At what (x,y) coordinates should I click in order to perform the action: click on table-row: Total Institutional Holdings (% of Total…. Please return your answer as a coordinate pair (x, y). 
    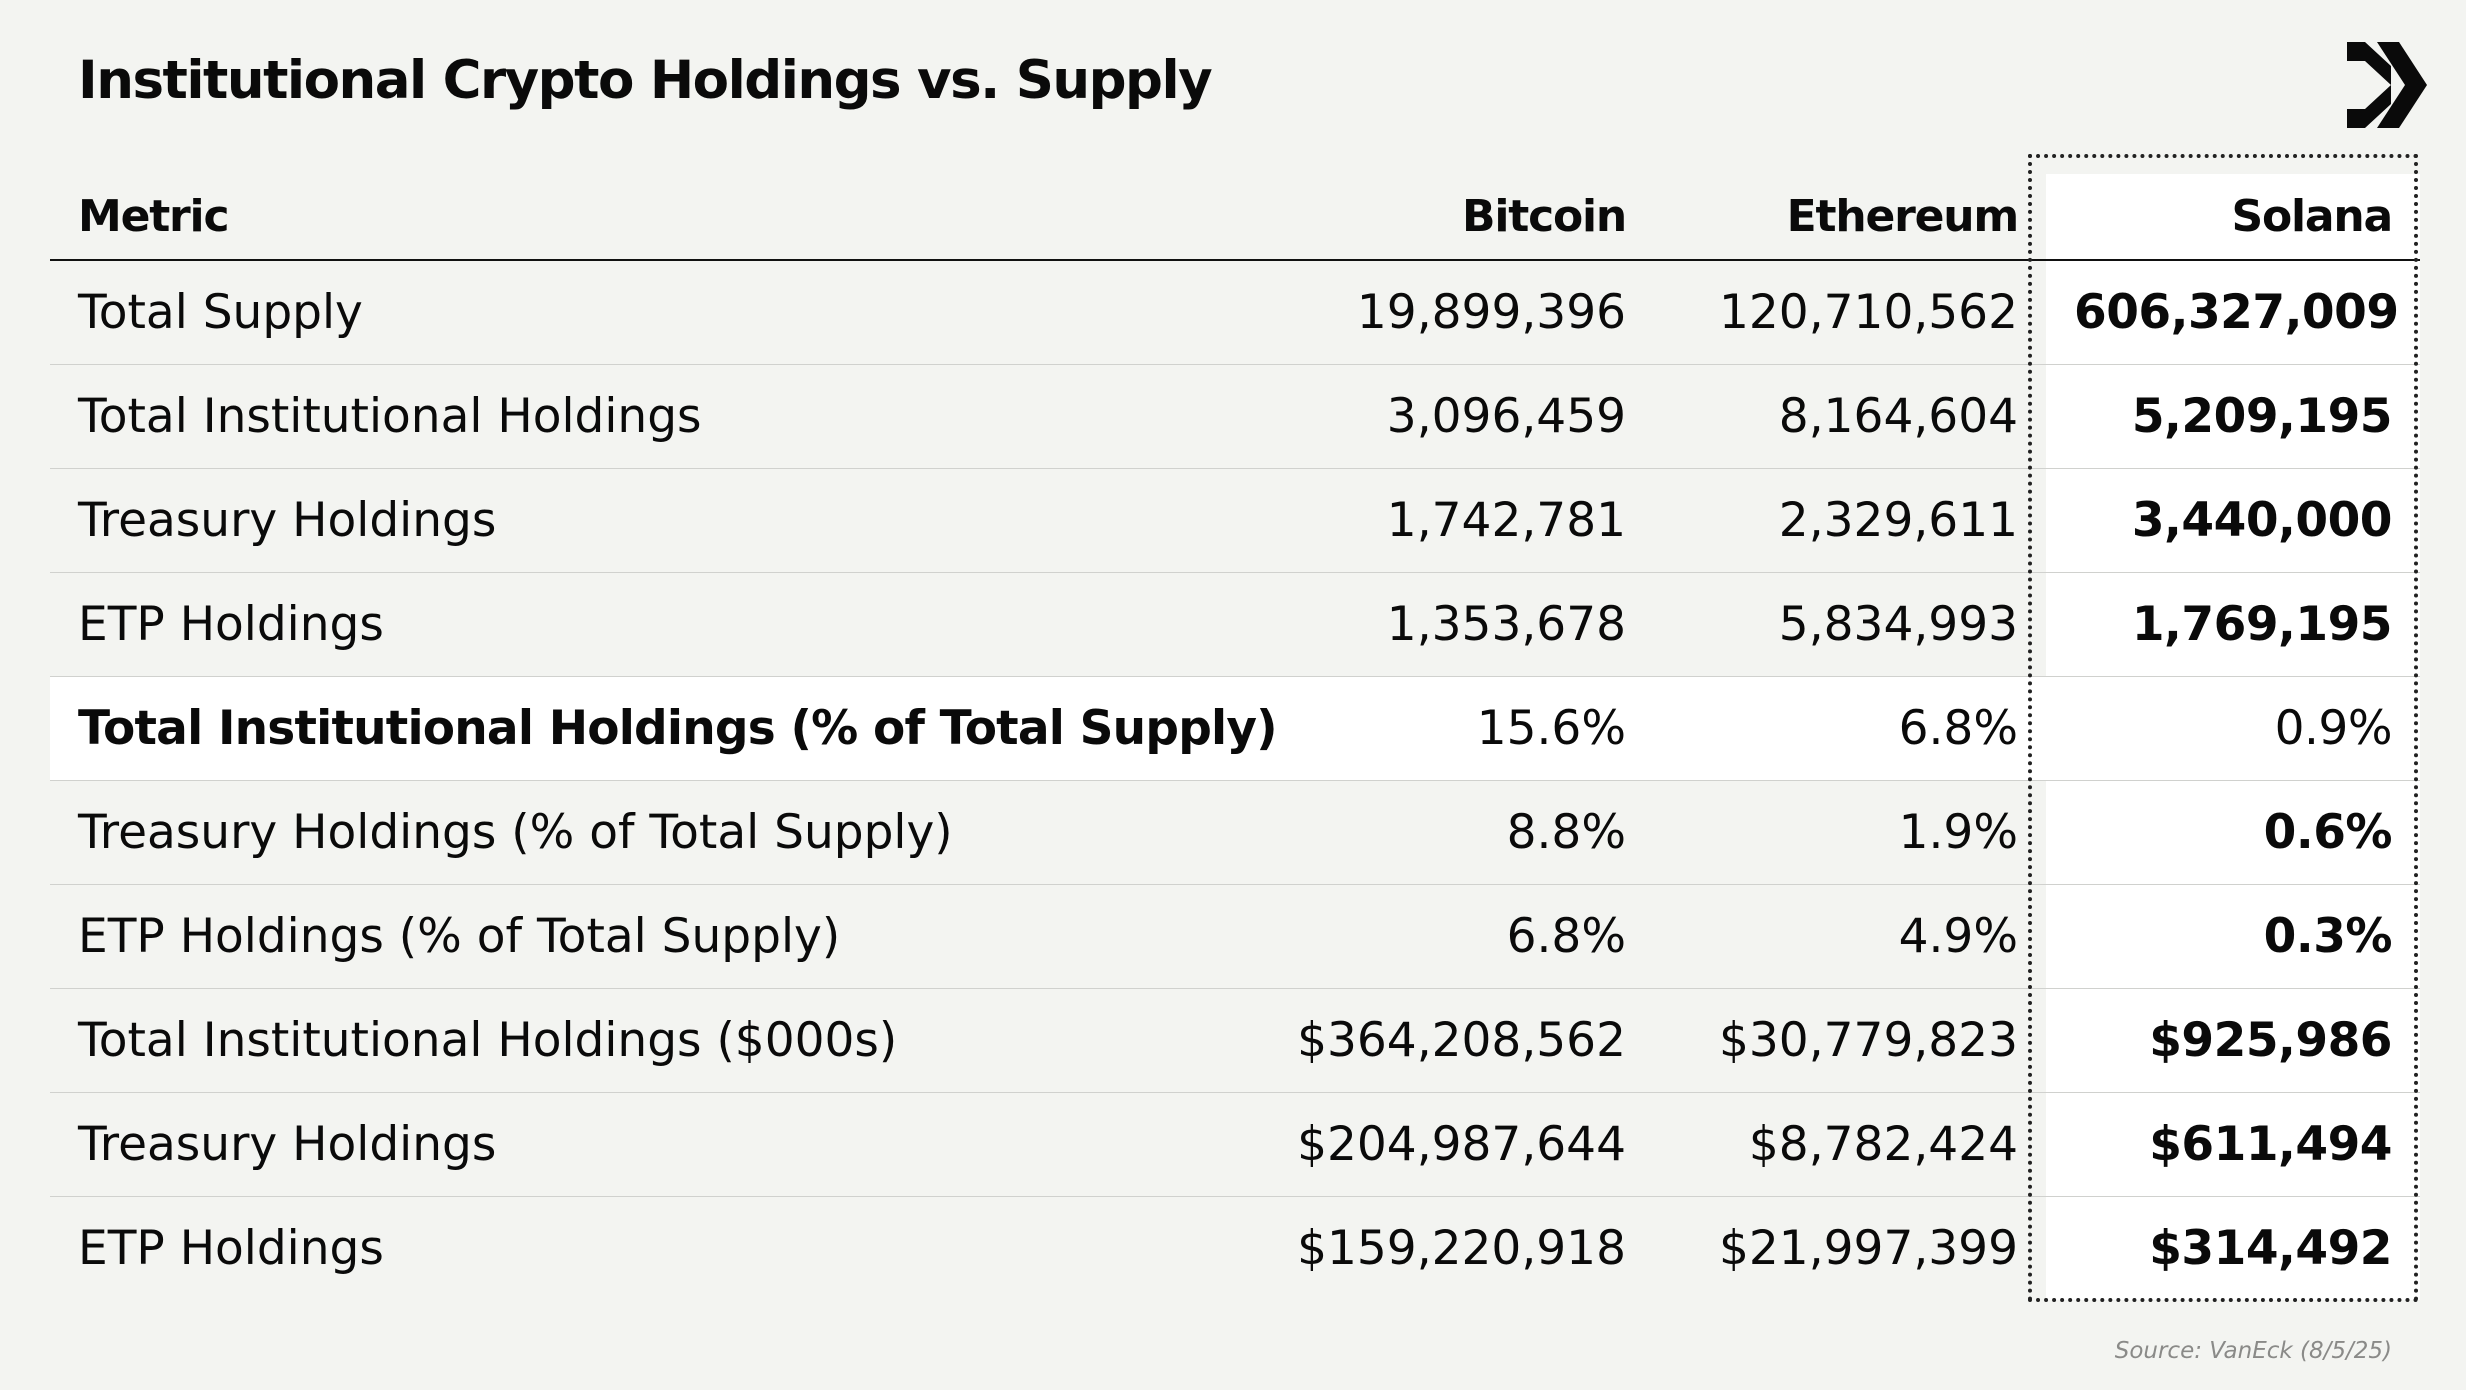
    Looking at the image, I should click on (1235, 728).